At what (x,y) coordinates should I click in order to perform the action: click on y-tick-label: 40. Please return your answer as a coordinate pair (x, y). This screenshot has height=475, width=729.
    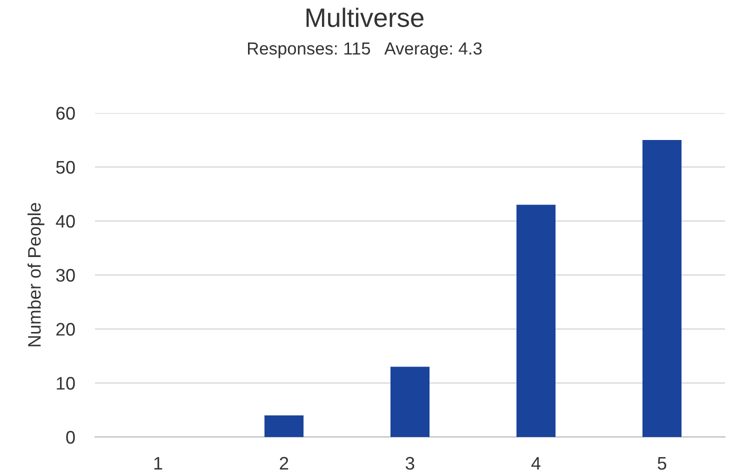
    Looking at the image, I should click on (65, 221).